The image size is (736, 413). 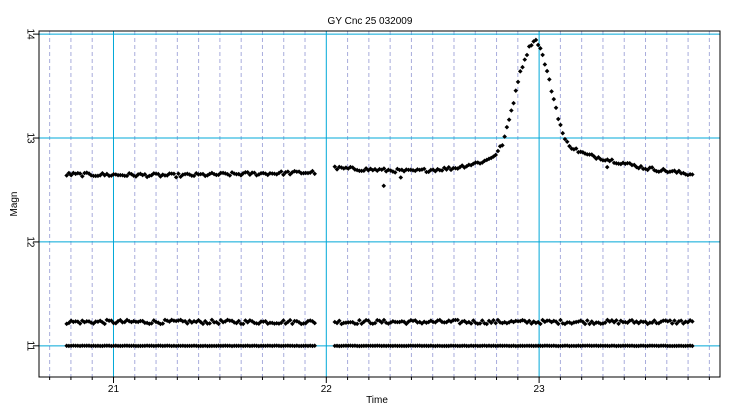 I want to click on x-tick-labels: 21 22 23, so click(x=326, y=389).